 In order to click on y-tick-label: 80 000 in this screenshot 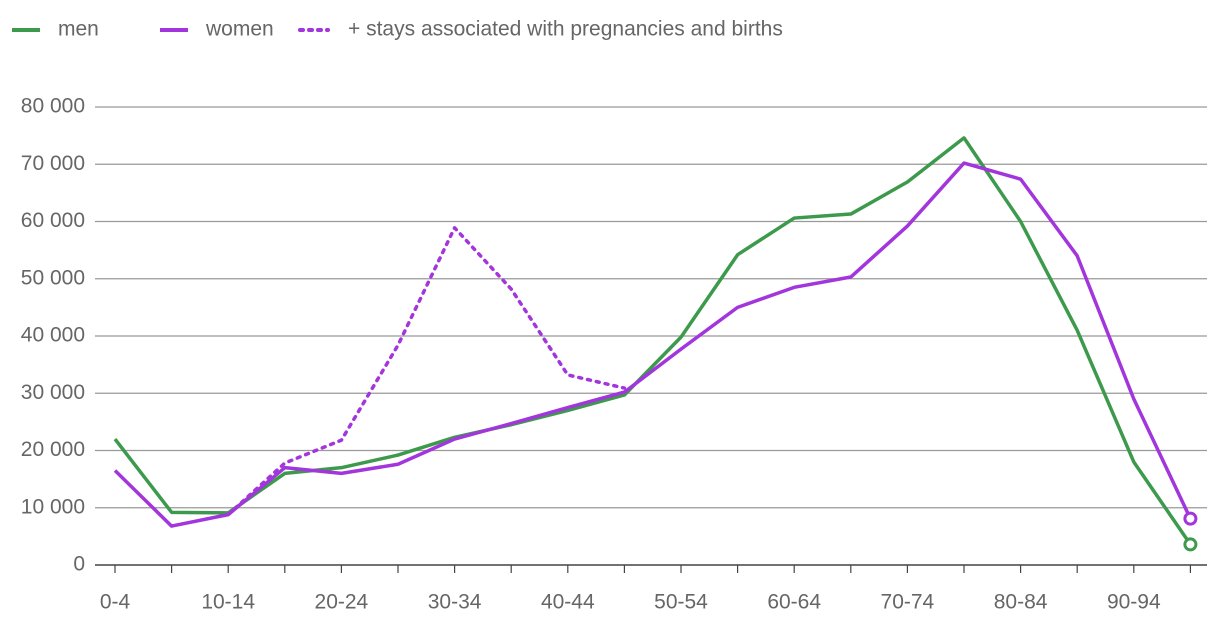, I will do `click(53, 106)`.